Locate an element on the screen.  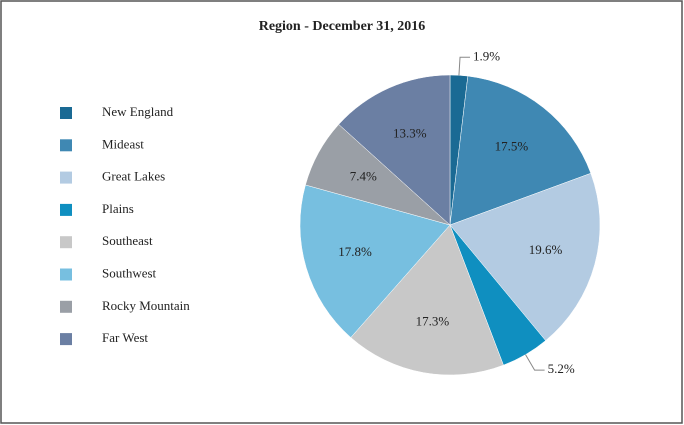
legend-label: Southwest is located at coordinates (129, 272).